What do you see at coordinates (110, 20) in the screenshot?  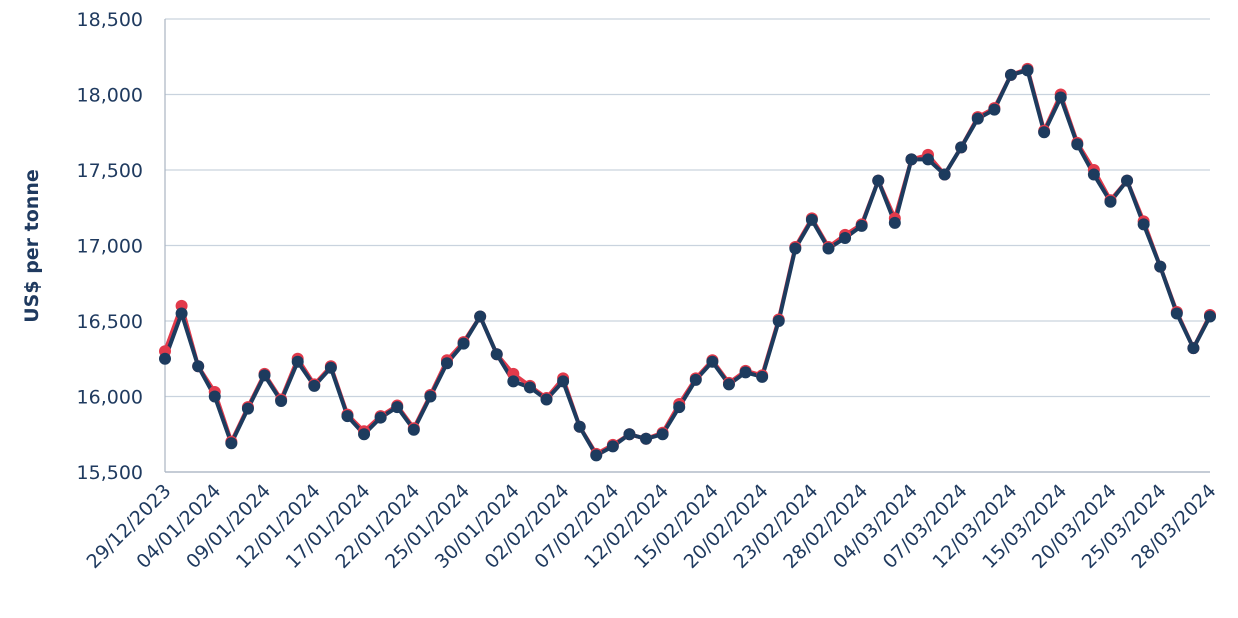 I see `y-tick-label: 18,500` at bounding box center [110, 20].